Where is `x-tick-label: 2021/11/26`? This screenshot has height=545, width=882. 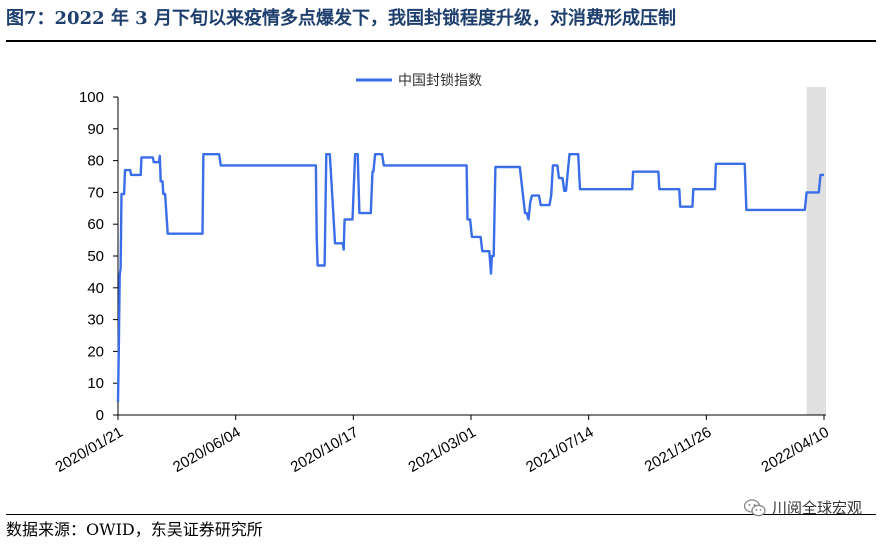 x-tick-label: 2021/11/26 is located at coordinates (678, 450).